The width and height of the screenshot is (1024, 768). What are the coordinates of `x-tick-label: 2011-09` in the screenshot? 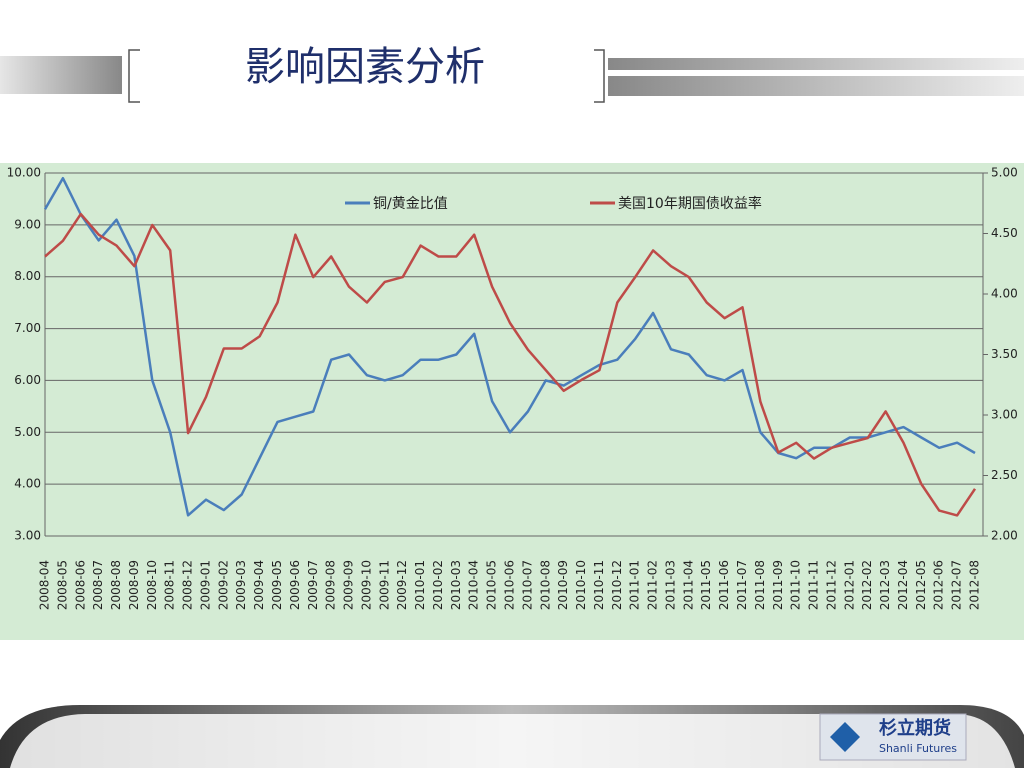 It's located at (778, 585).